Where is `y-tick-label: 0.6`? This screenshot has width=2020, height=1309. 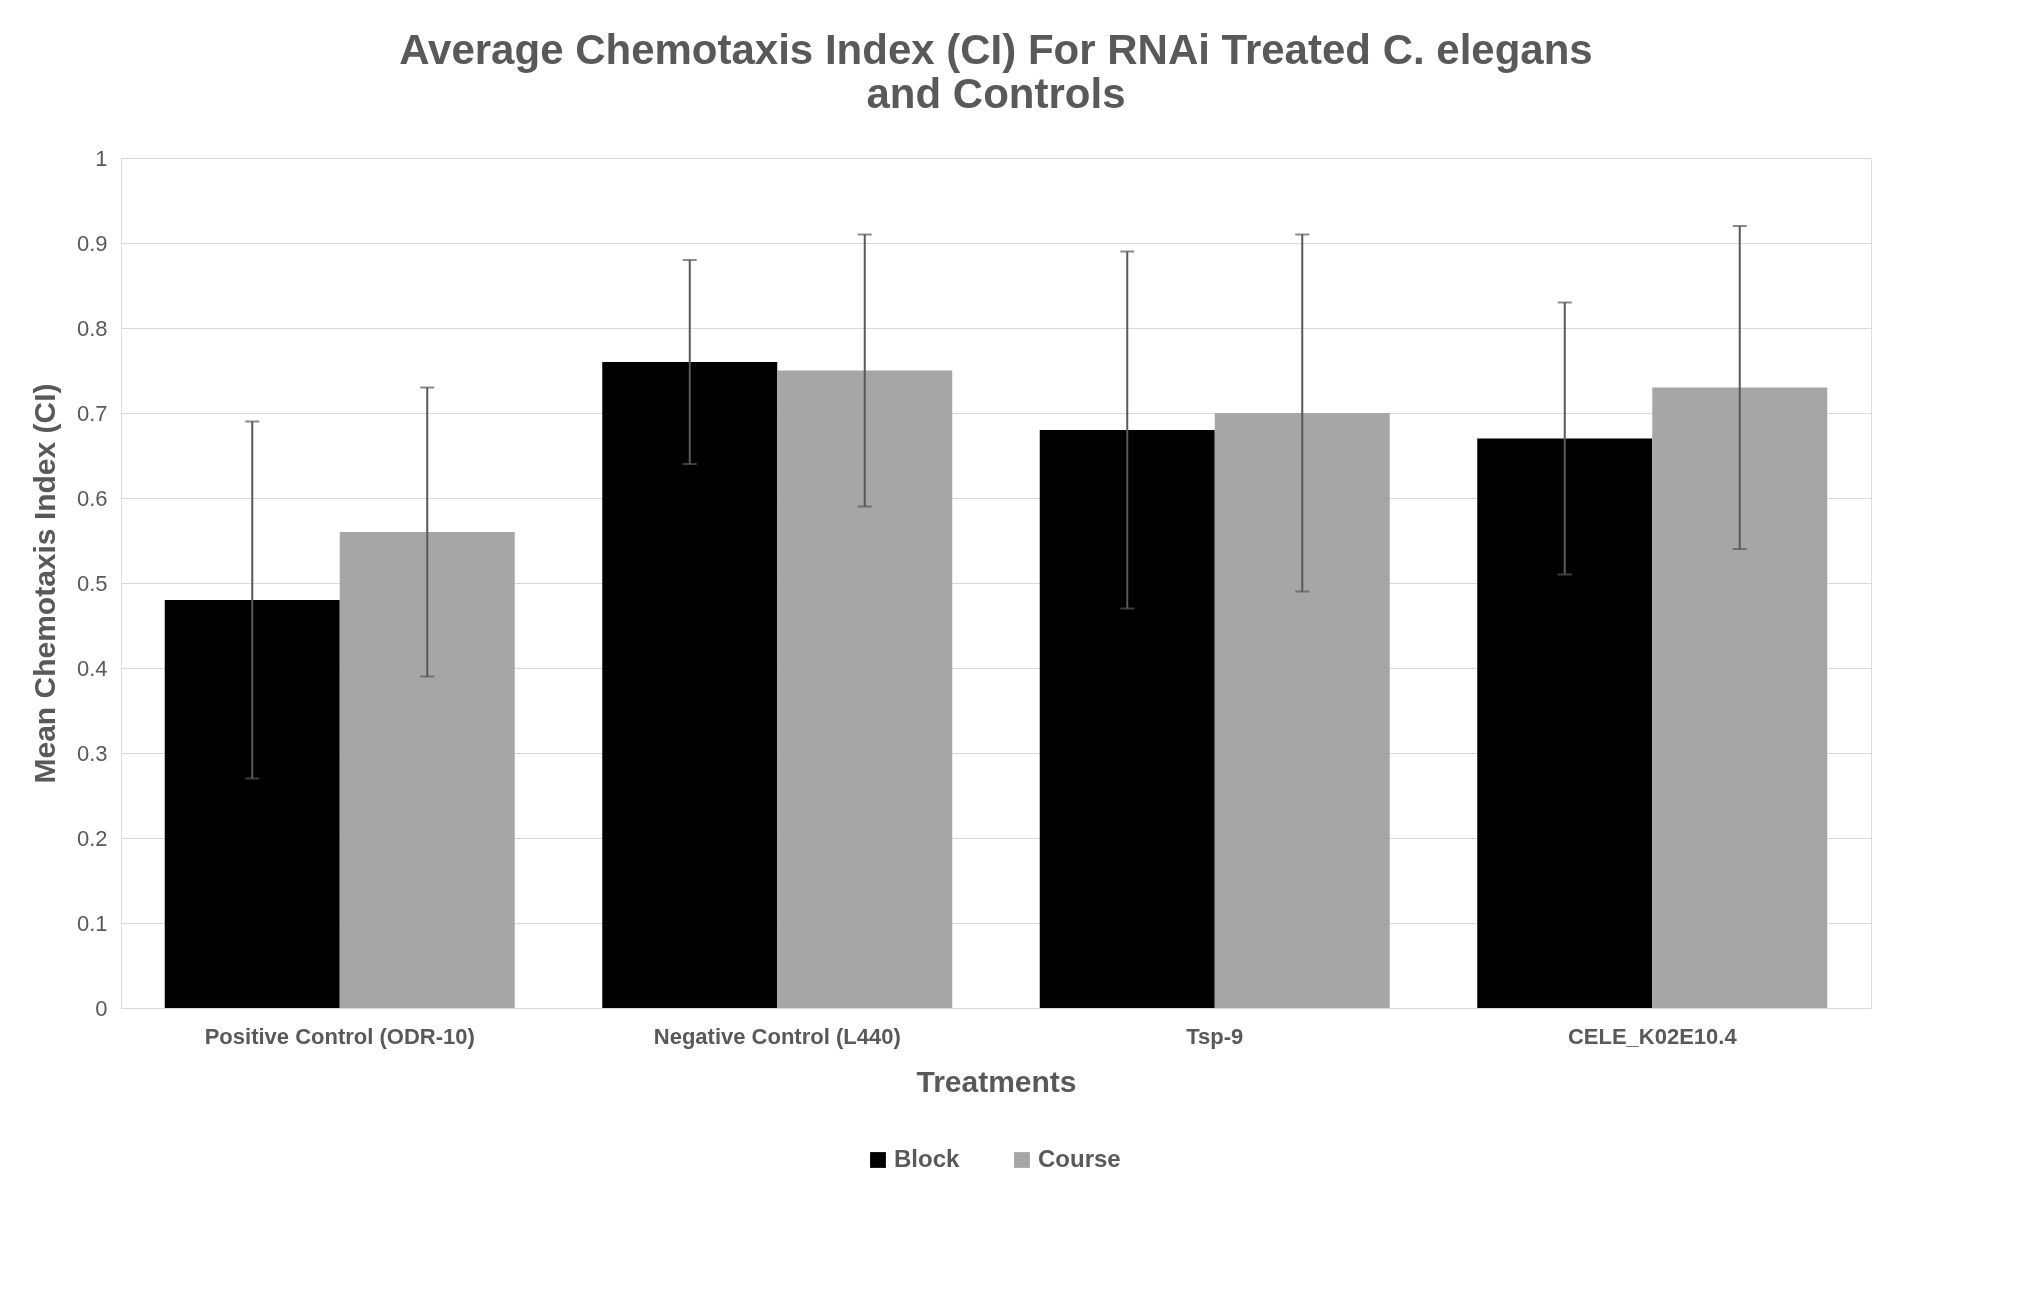
y-tick-label: 0.6 is located at coordinates (92, 498).